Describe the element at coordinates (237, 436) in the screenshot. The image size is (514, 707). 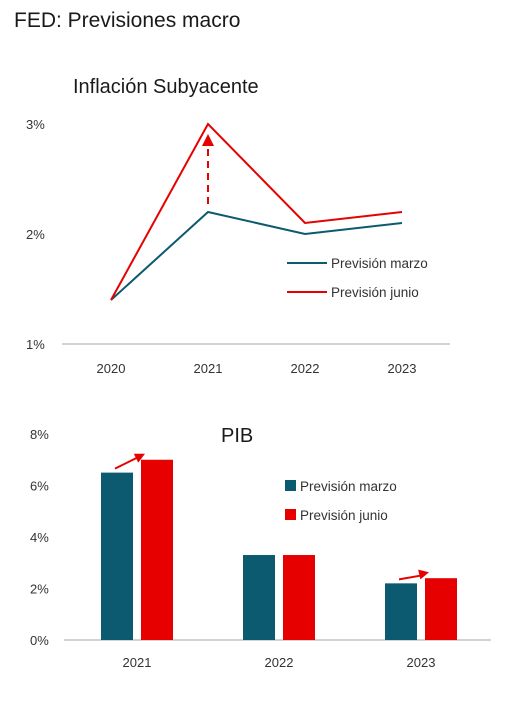
I see `gdp-chart-title: PIB` at that location.